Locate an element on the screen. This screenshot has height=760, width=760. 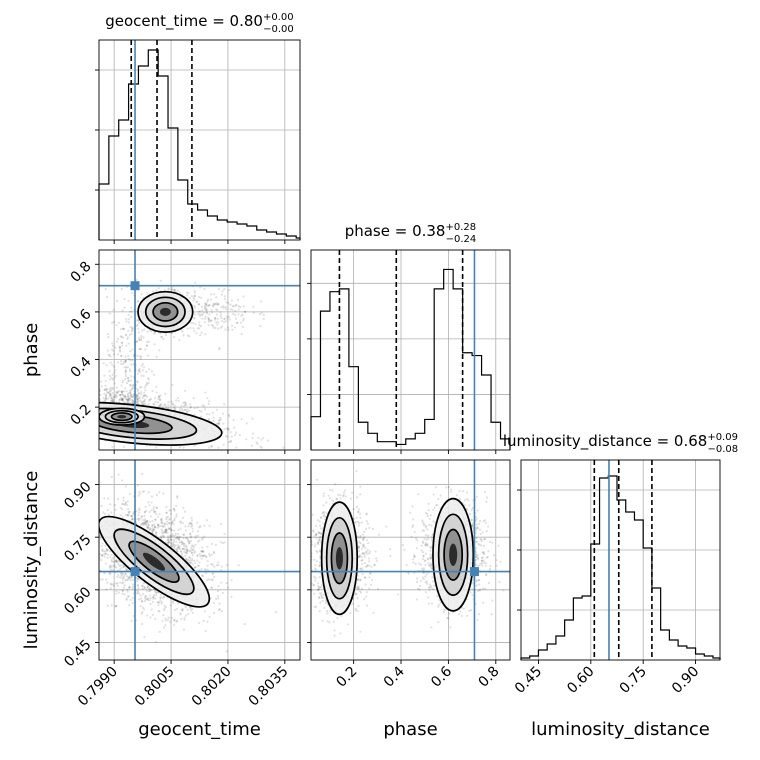
panel-geocent_time-hist is located at coordinates (199, 140).